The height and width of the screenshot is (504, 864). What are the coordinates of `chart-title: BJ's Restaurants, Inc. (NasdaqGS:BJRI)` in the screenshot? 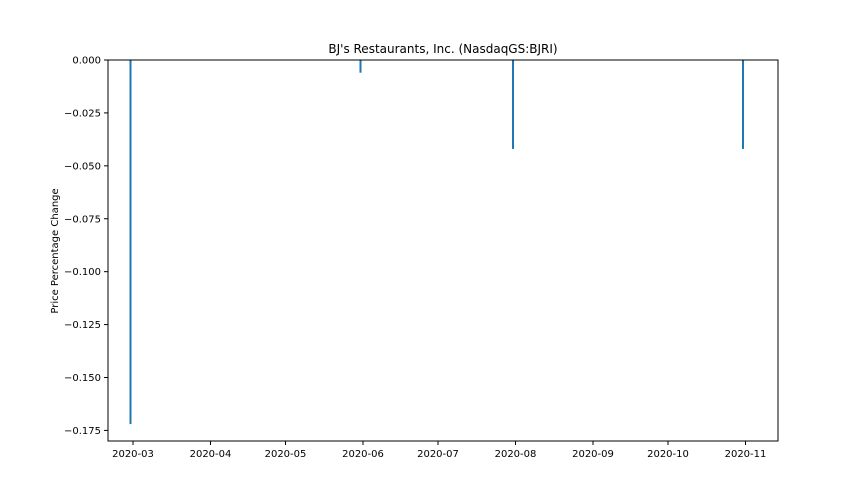 It's located at (442, 49).